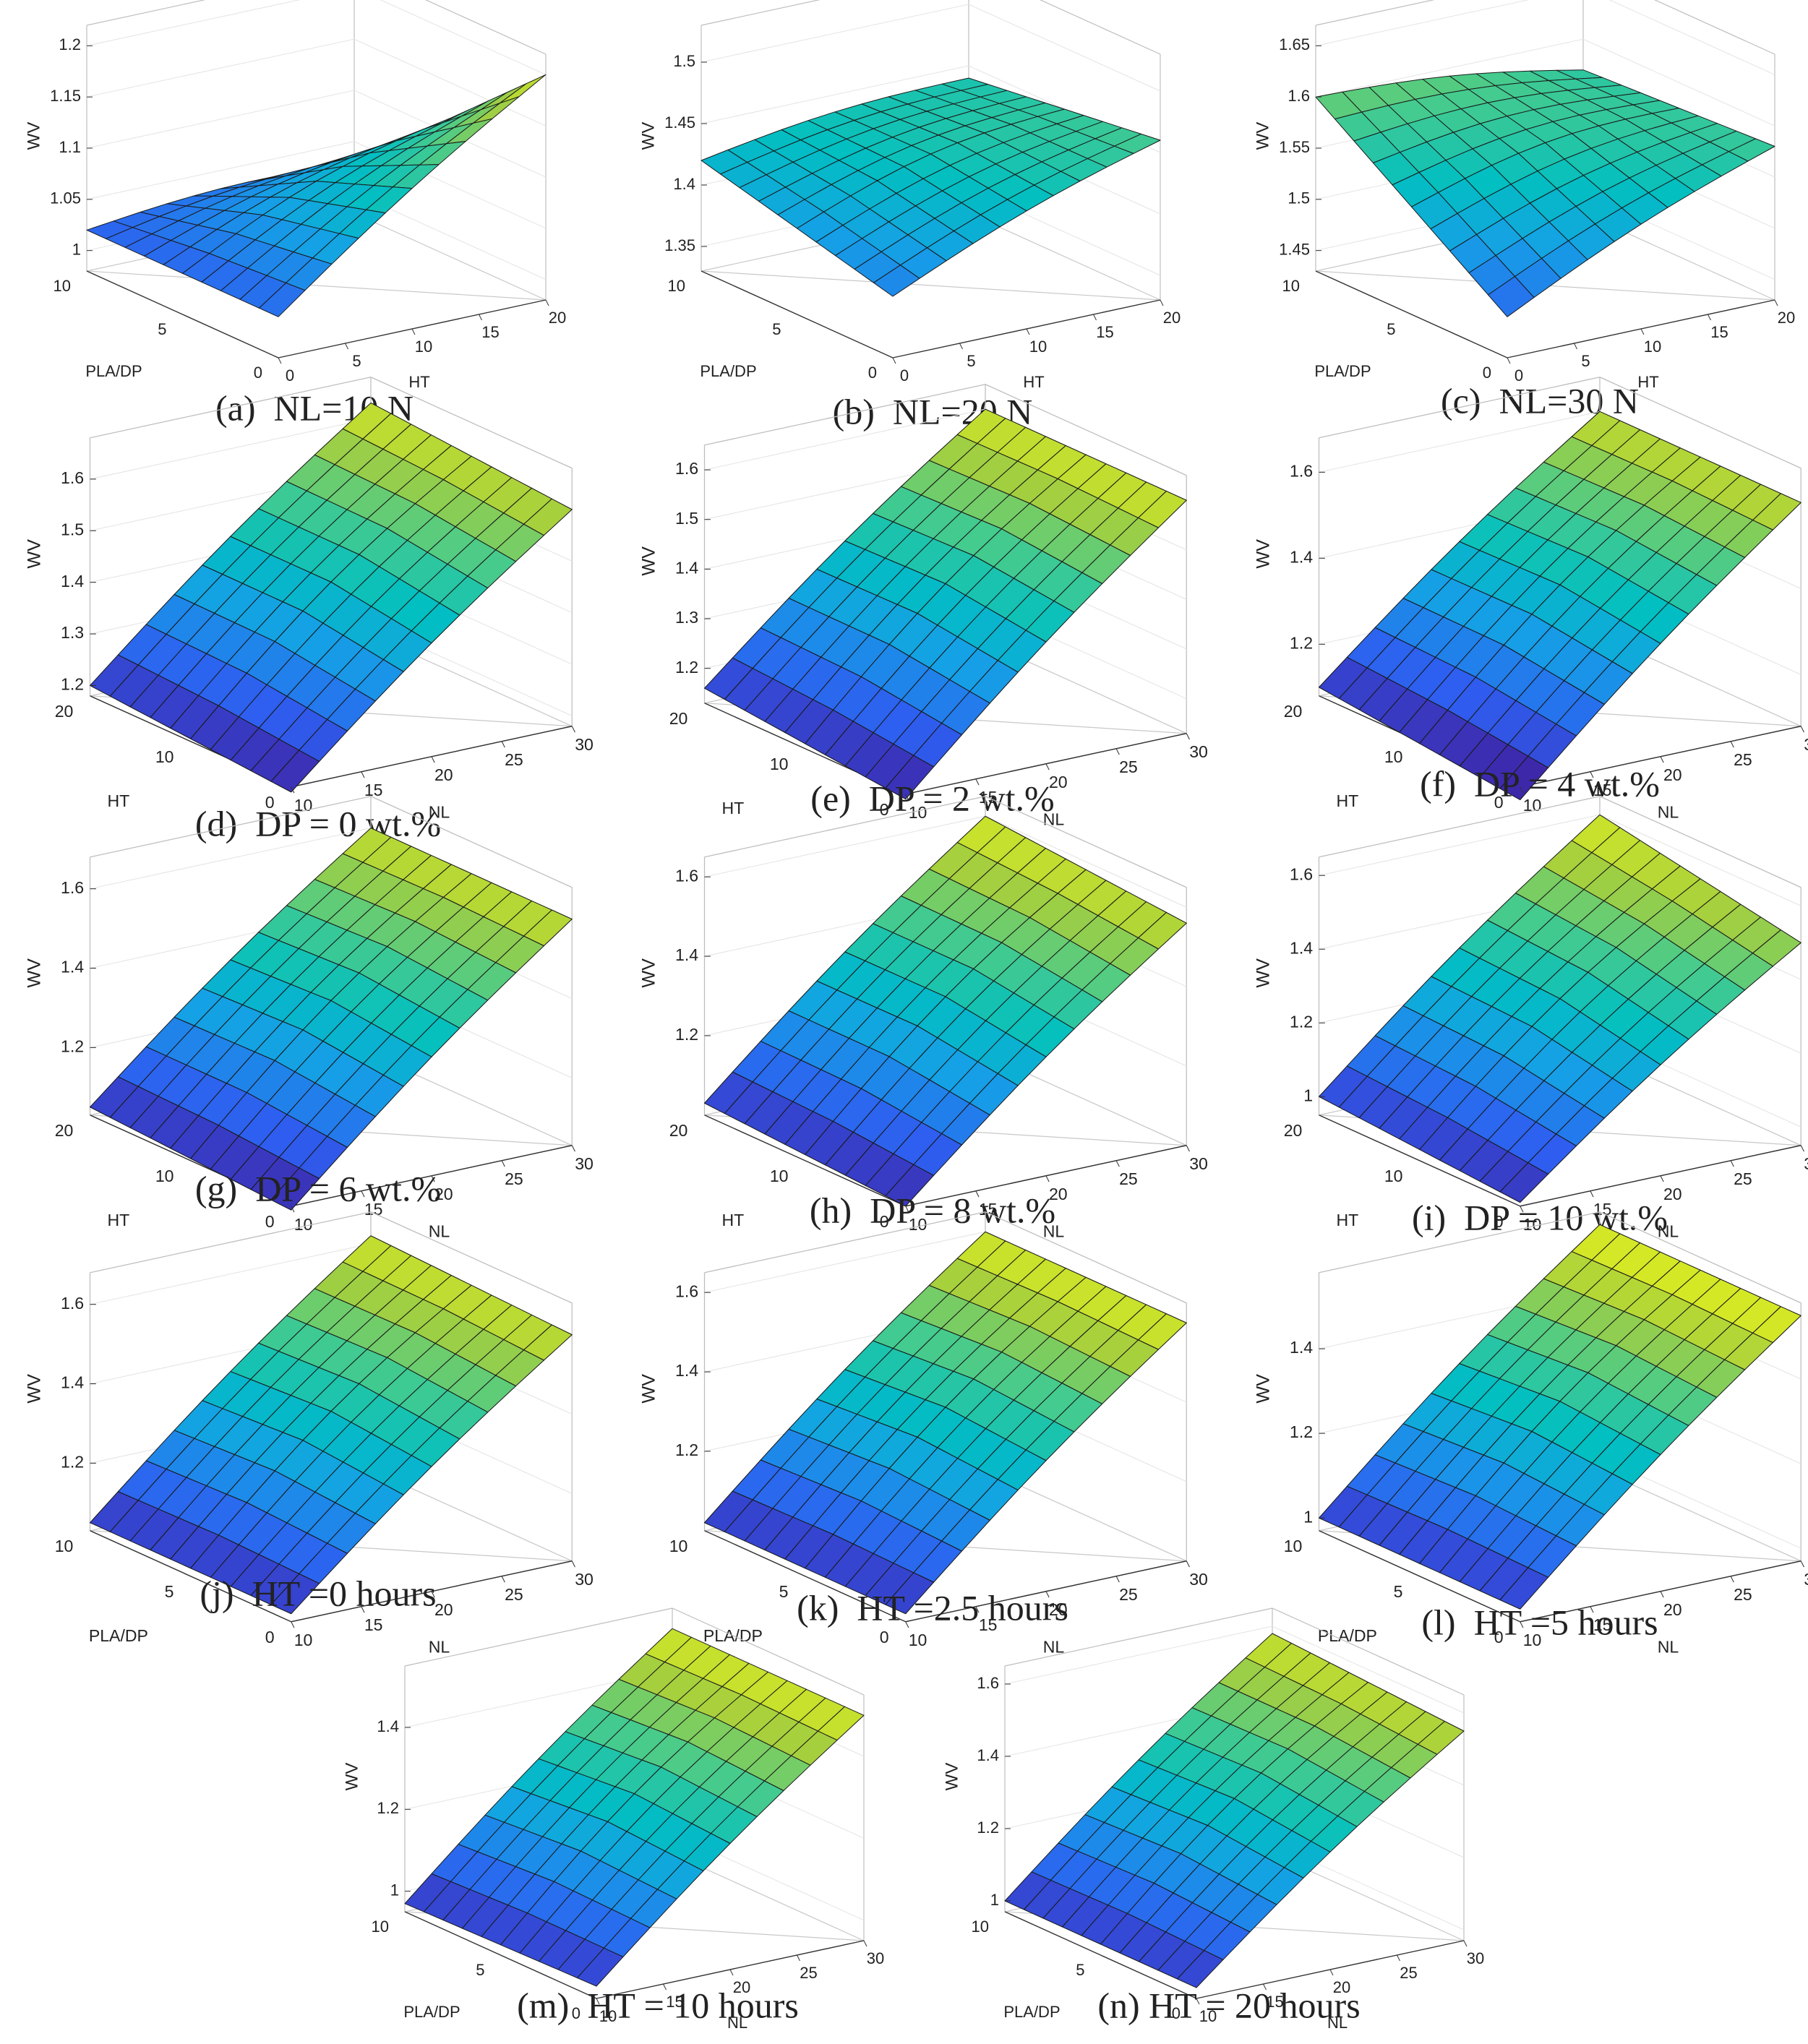 Image resolution: width=1808 pixels, height=2044 pixels. Describe the element at coordinates (70, 147) in the screenshot. I see `z-tick-label: 1.1` at that location.